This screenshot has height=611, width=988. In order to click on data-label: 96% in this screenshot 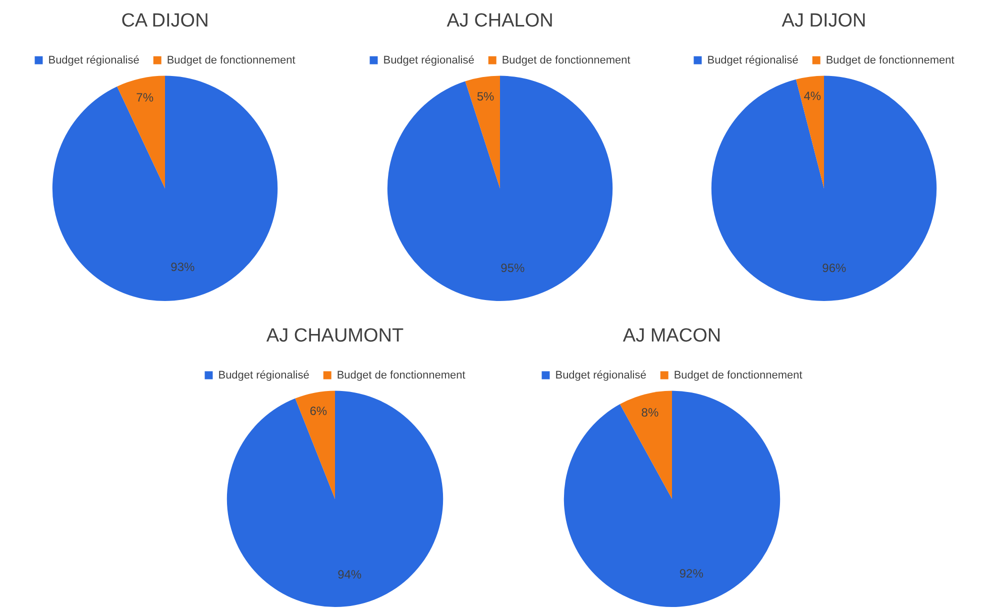, I will do `click(834, 268)`.